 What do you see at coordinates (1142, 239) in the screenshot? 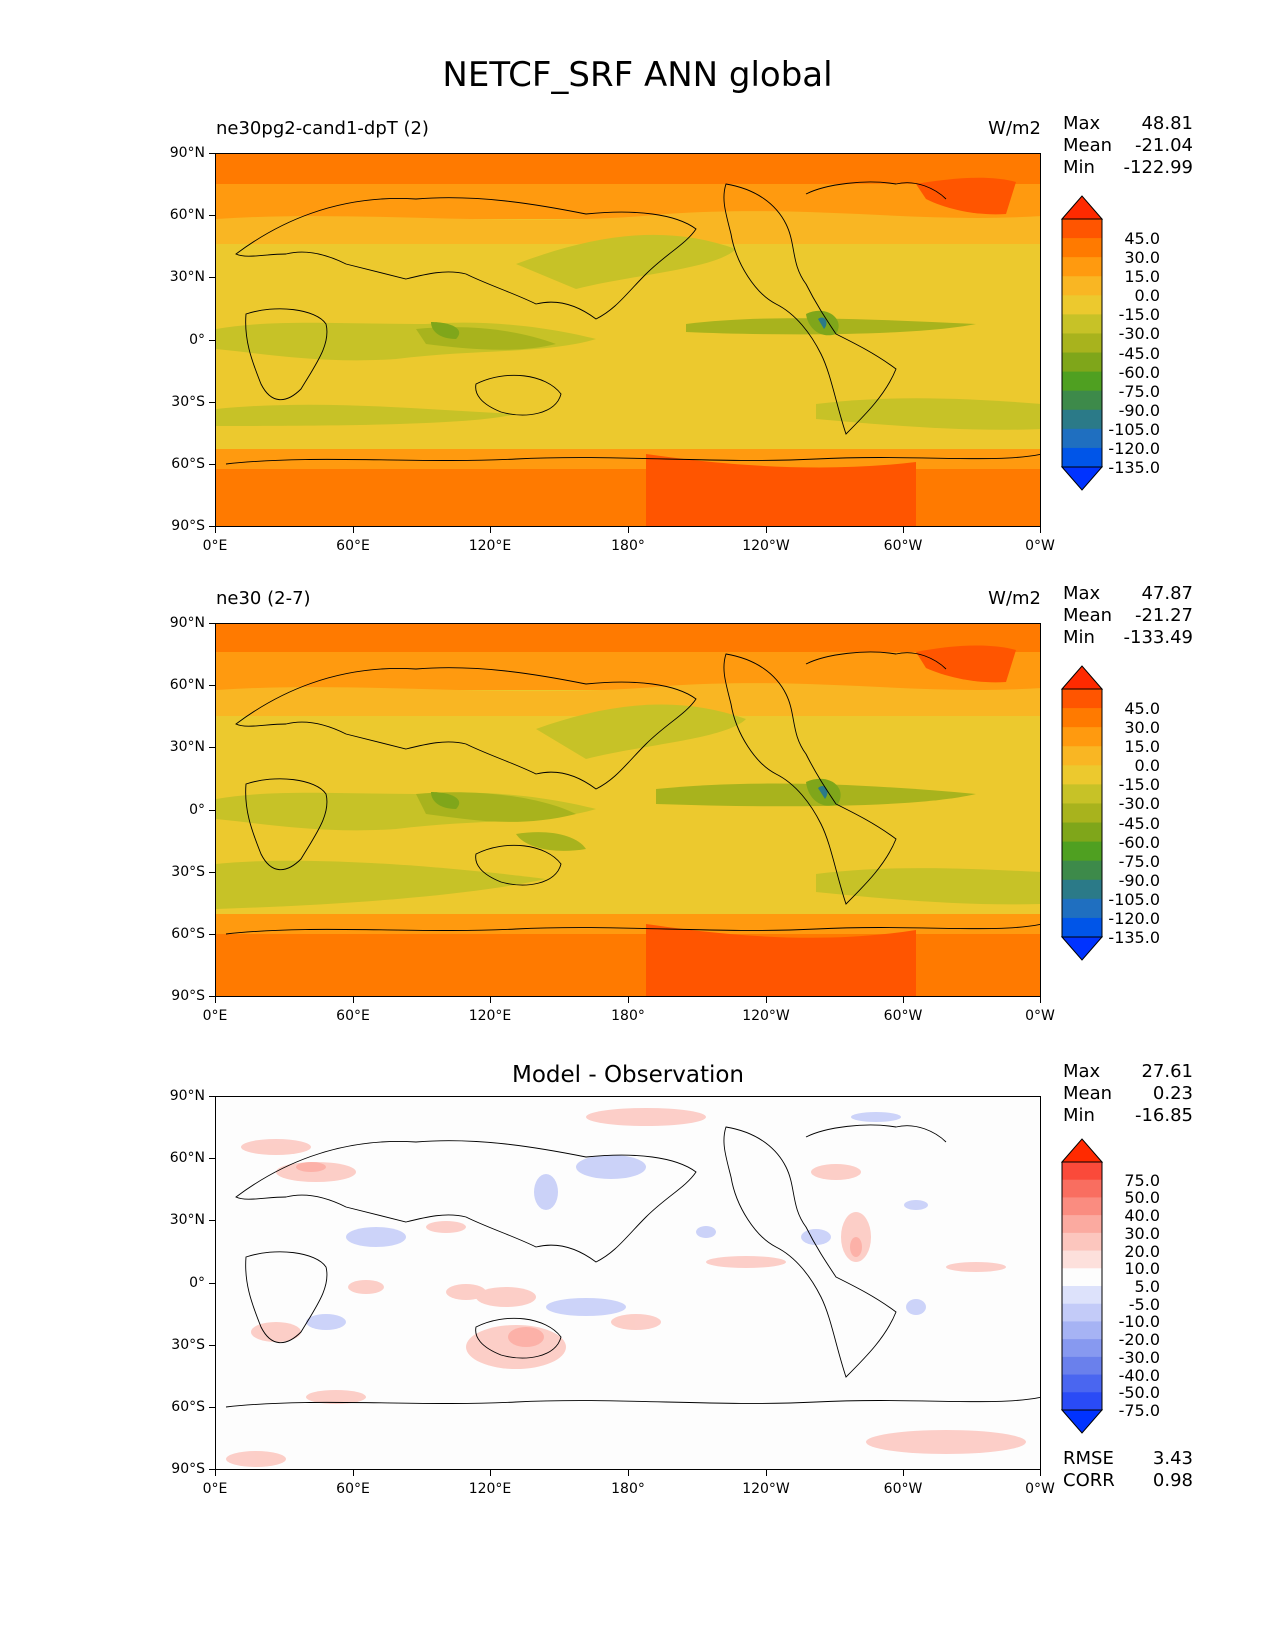
I see `colorbar-tick-label: 45.0` at bounding box center [1142, 239].